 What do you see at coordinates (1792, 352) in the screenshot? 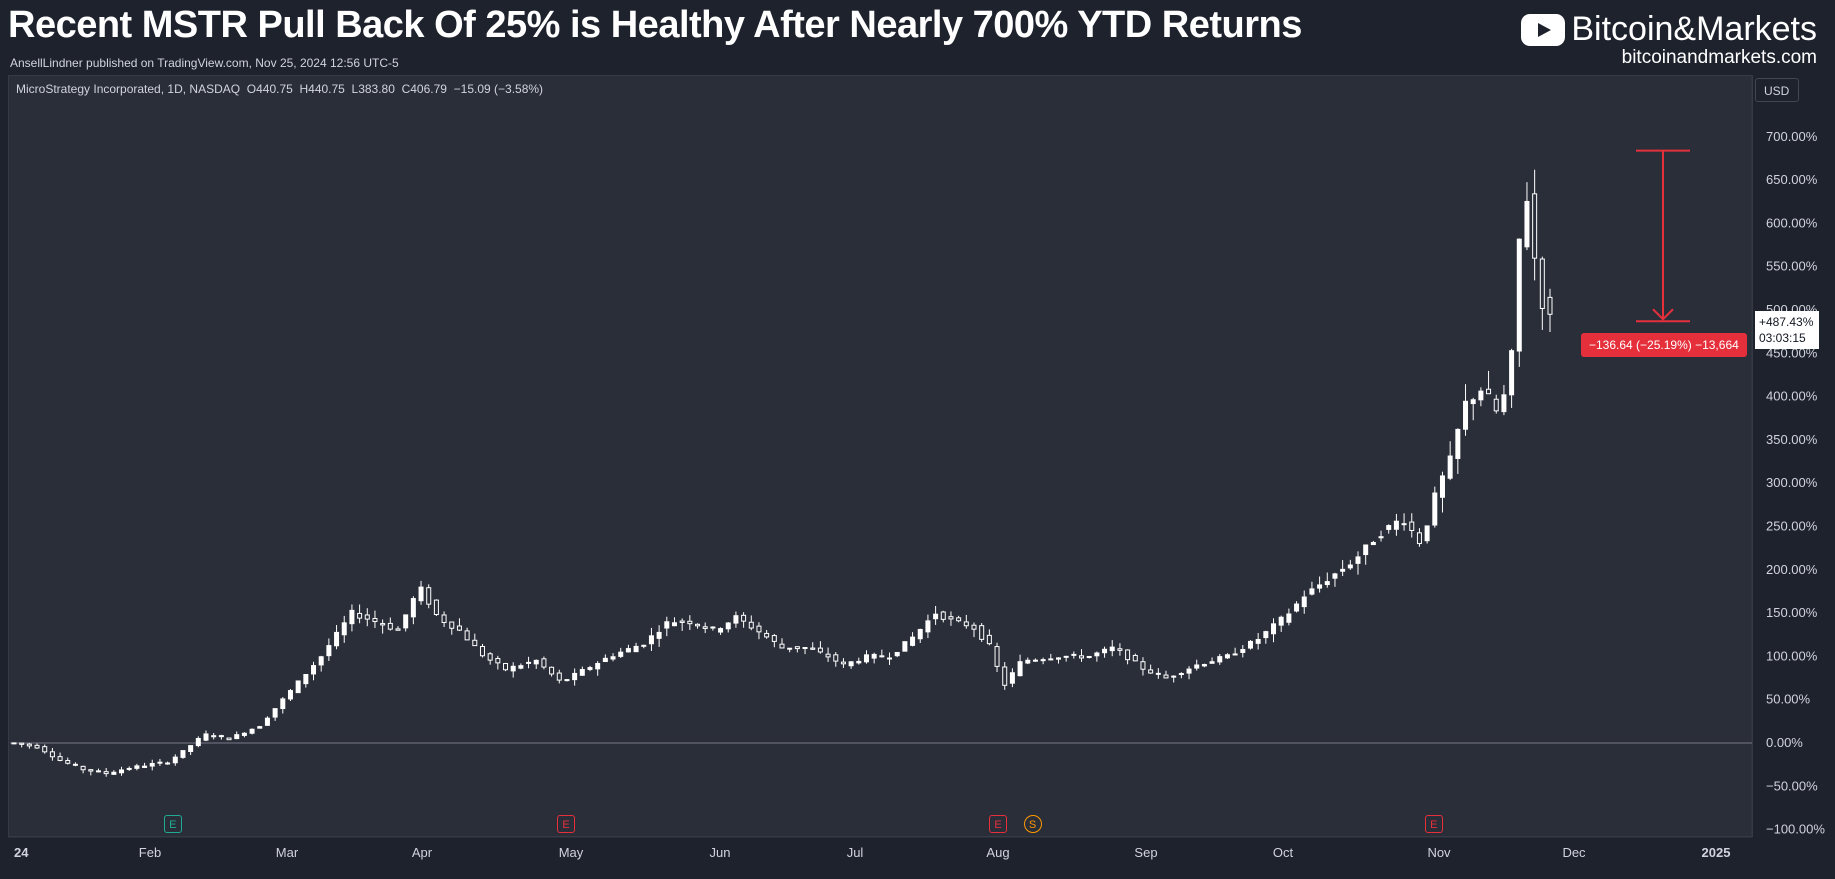
I see `y-tick-label: 450.00%` at bounding box center [1792, 352].